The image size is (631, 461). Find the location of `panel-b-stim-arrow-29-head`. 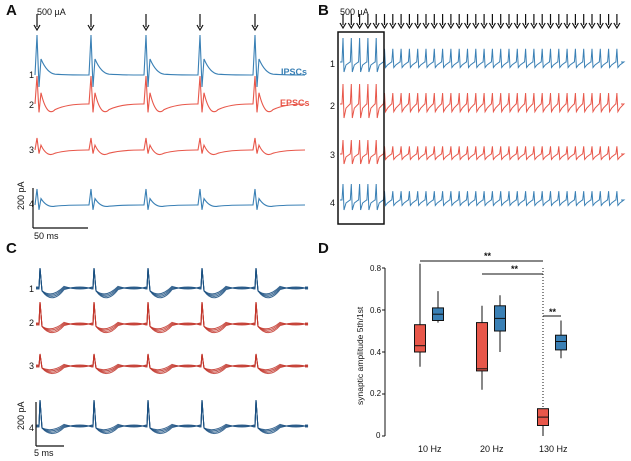

panel-b-stim-arrow-29-head is located at coordinates (575, 26).